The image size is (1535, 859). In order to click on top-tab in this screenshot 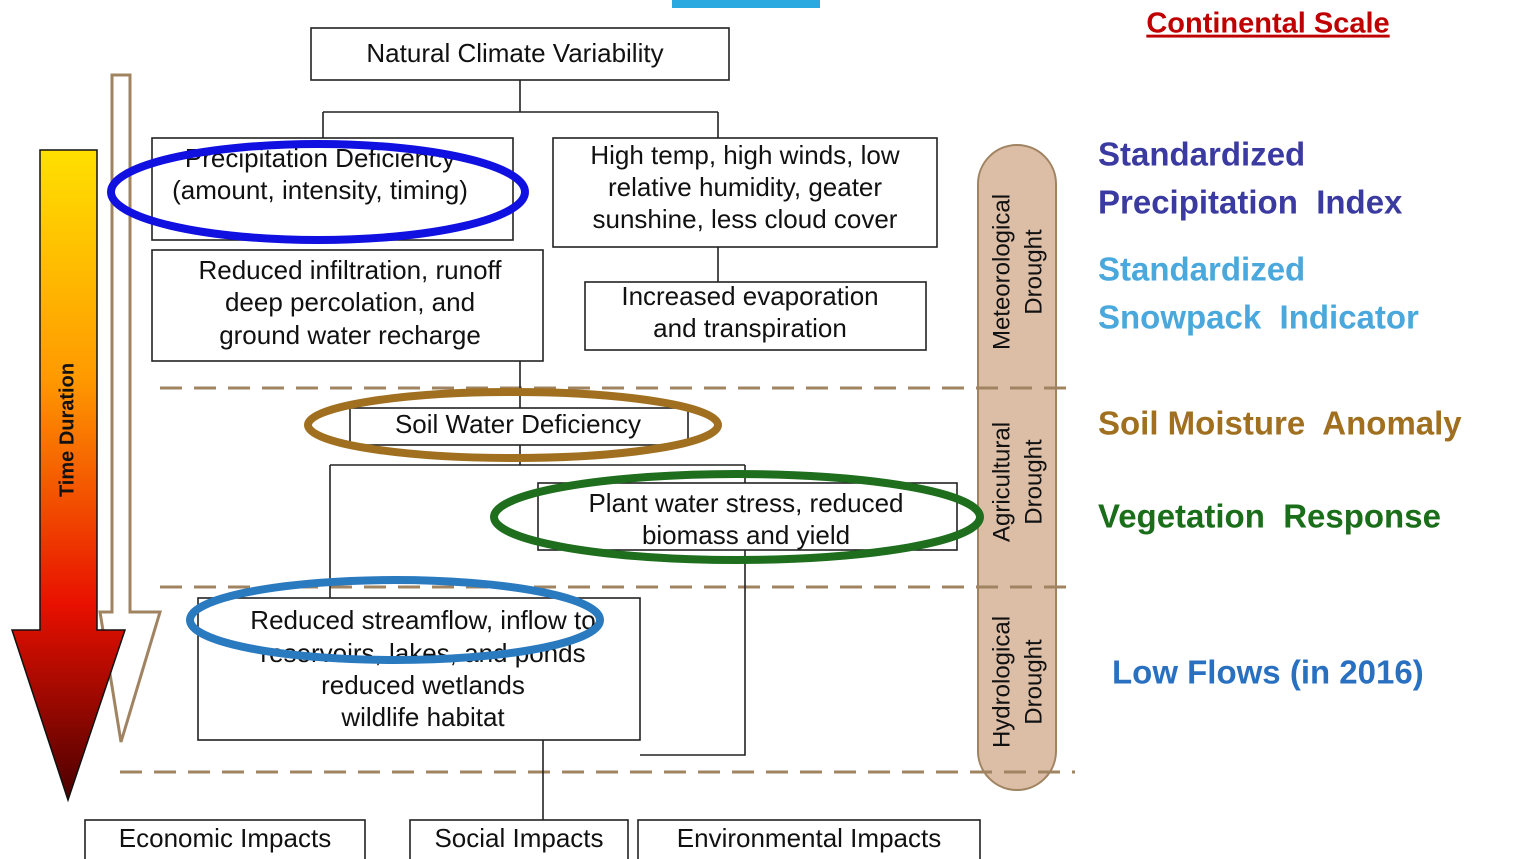, I will do `click(746, 4)`.